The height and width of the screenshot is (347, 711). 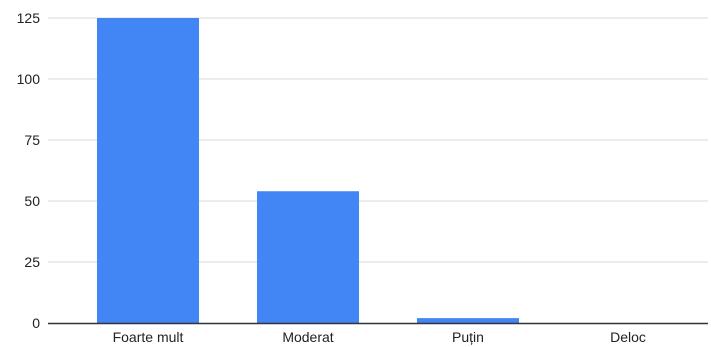 What do you see at coordinates (29, 79) in the screenshot?
I see `y-tick-label: 100` at bounding box center [29, 79].